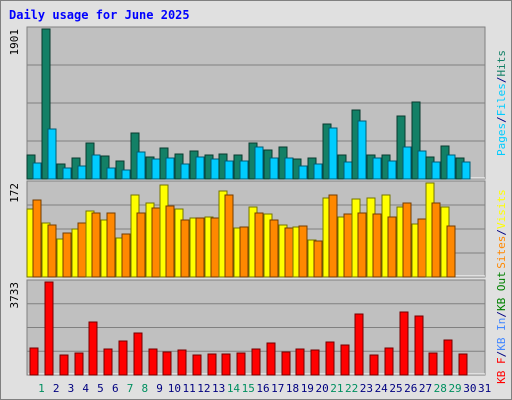 This screenshot has width=512, height=400. What do you see at coordinates (454, 388) in the screenshot?
I see `day-label-29: 29` at bounding box center [454, 388].